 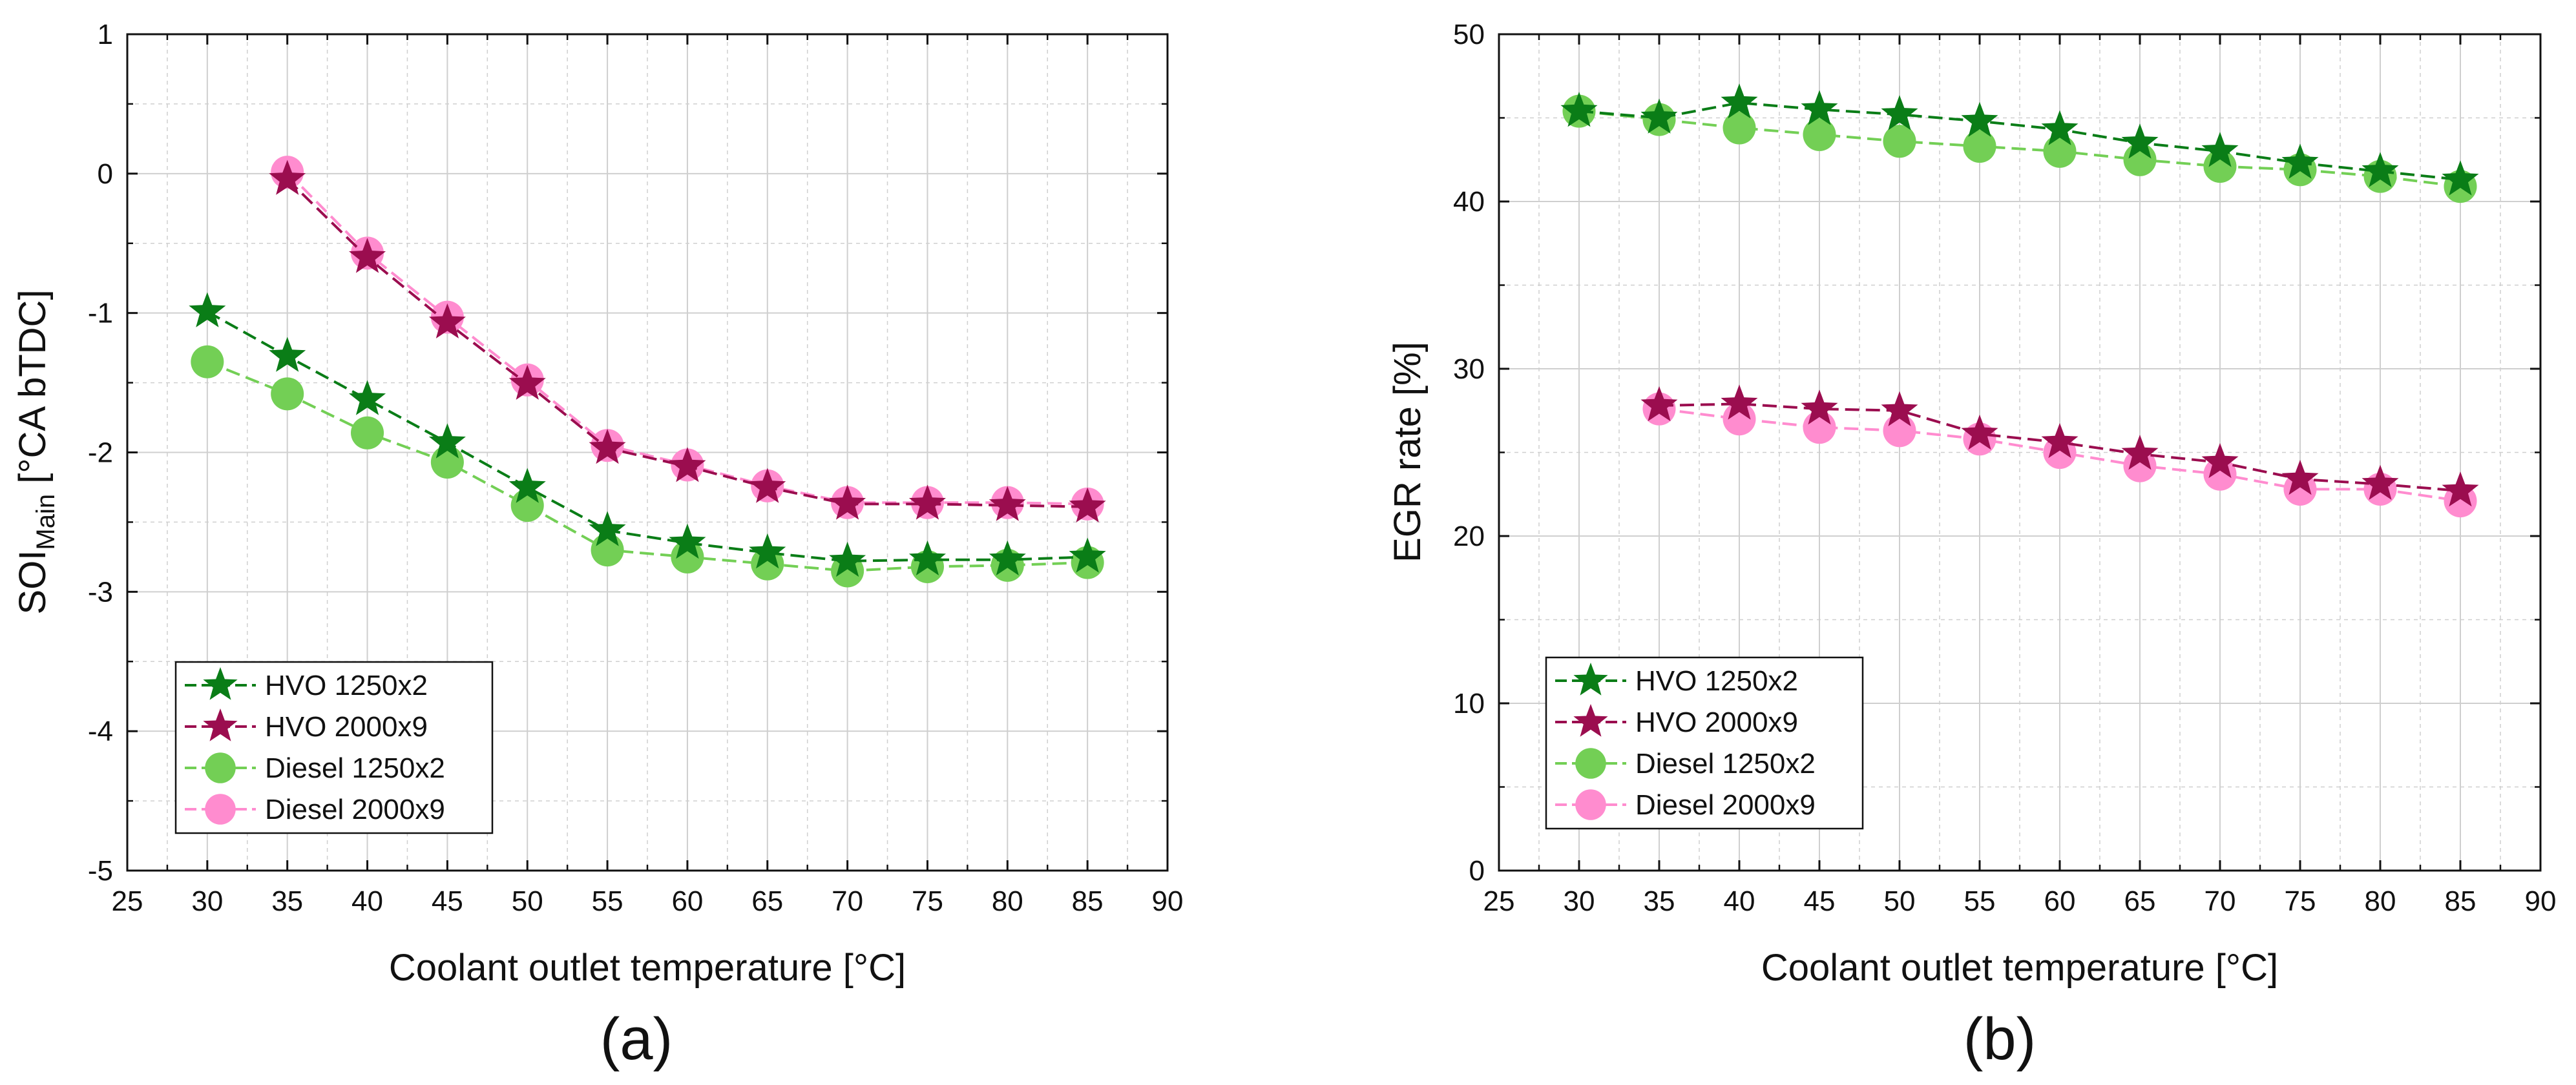 What do you see at coordinates (2380, 901) in the screenshot?
I see `x-tick-label: 80` at bounding box center [2380, 901].